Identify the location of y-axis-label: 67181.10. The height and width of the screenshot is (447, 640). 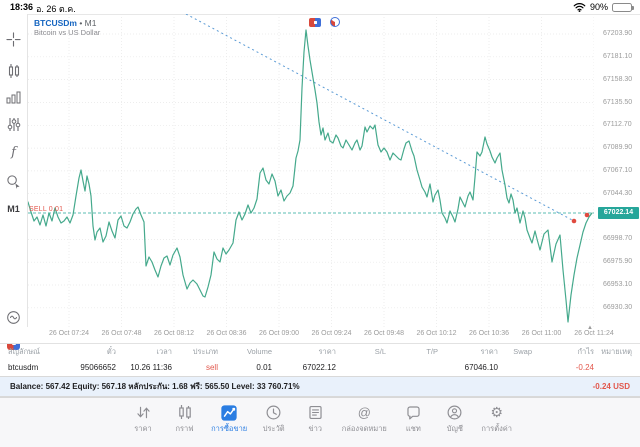
(618, 56).